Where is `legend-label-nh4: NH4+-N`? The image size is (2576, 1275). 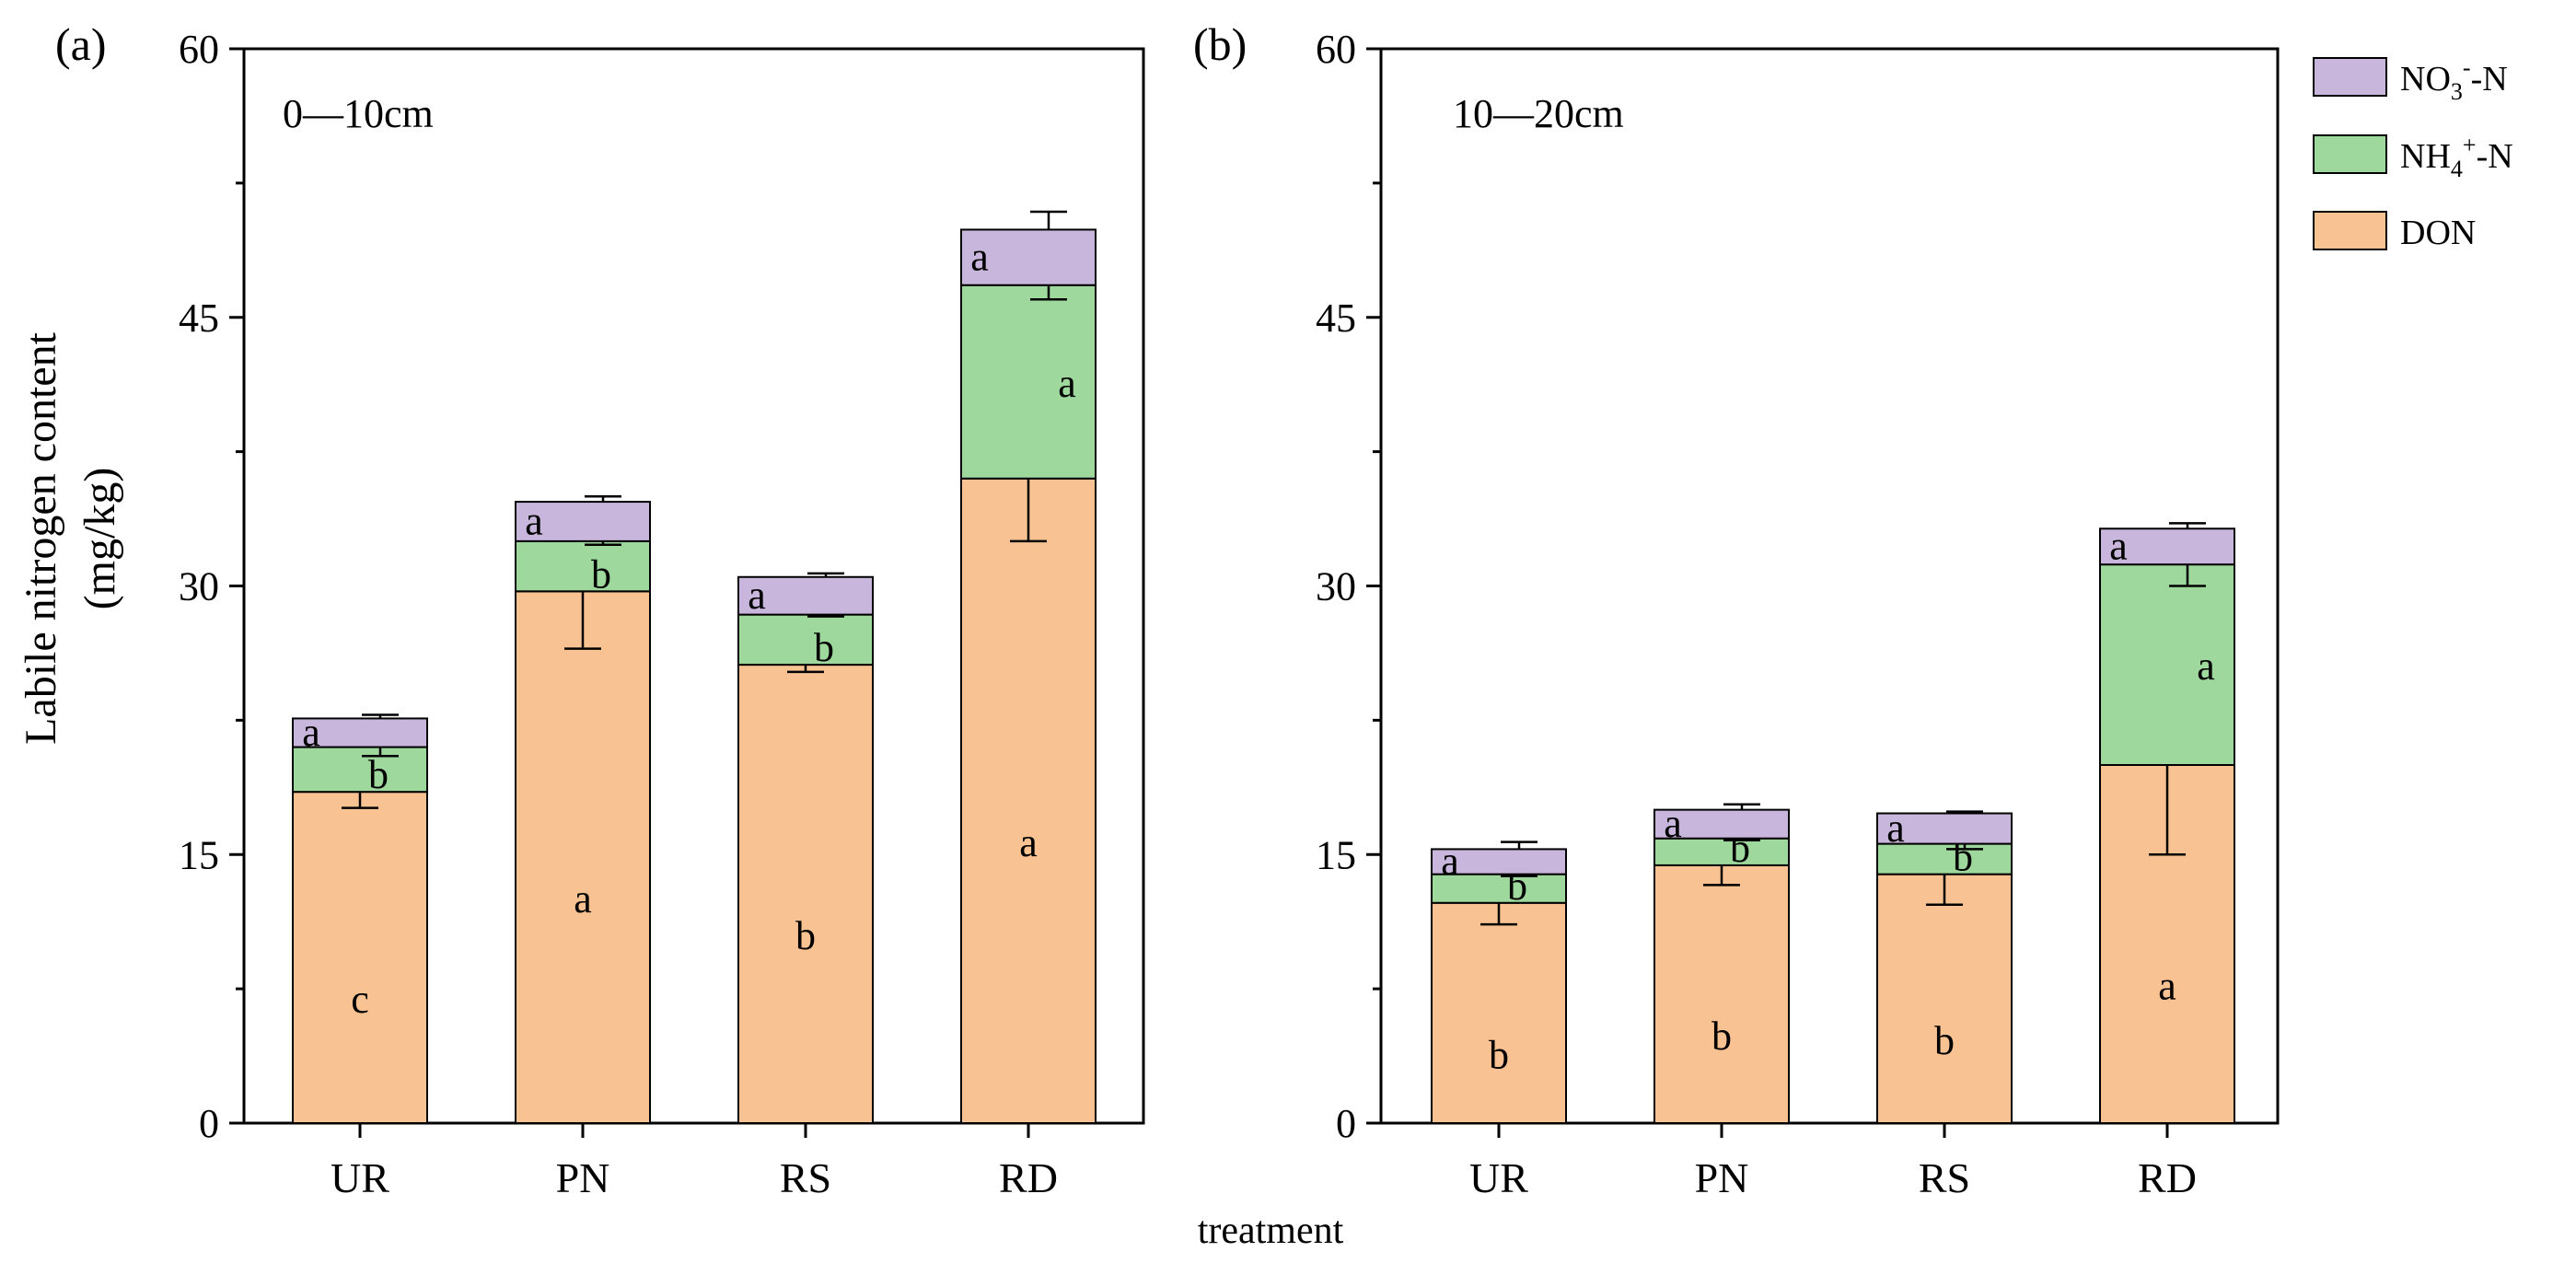
legend-label-nh4: NH4+-N is located at coordinates (2456, 157).